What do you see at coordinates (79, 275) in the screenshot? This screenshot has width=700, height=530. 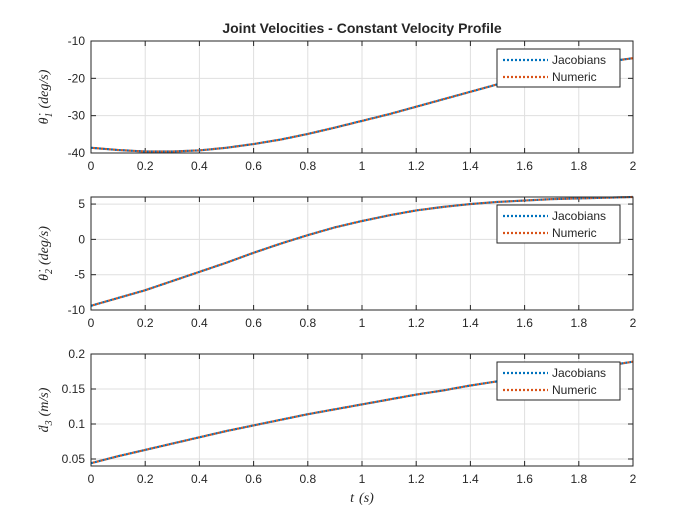 I see `y-tick-label: -5` at bounding box center [79, 275].